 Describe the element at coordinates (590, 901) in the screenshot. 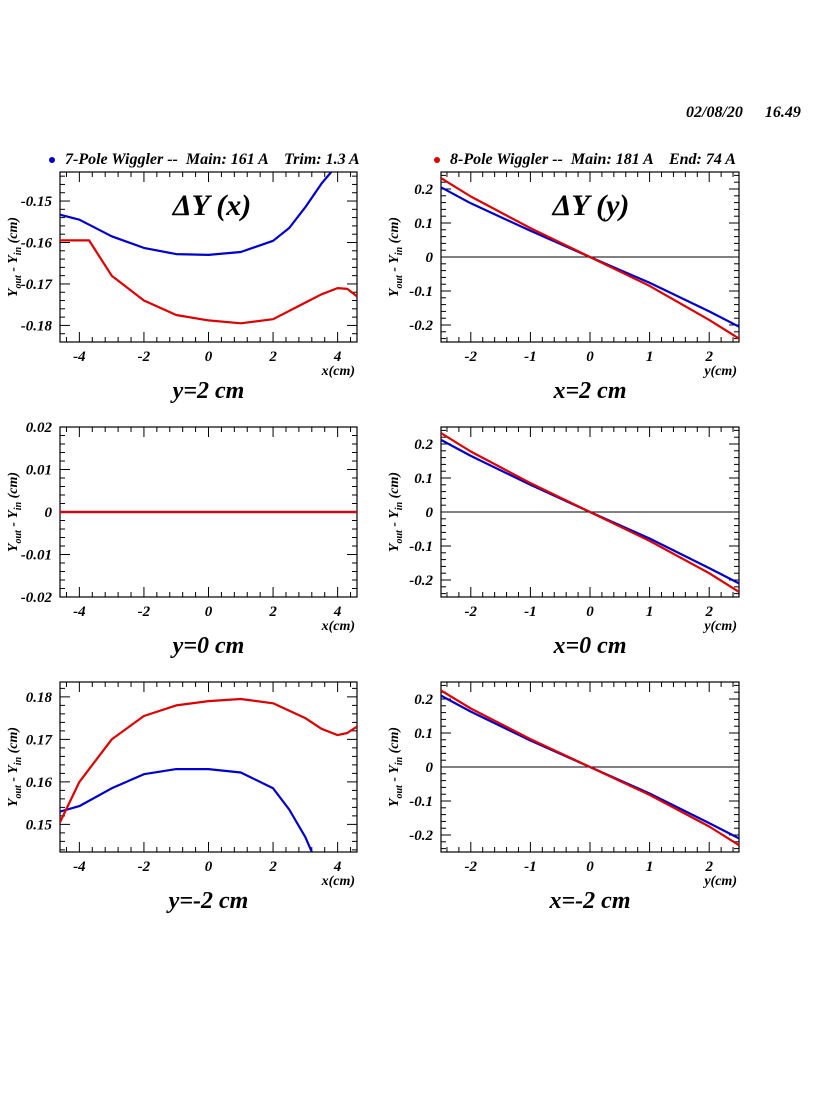

I see `plot-caption: x=-2 cm` at that location.